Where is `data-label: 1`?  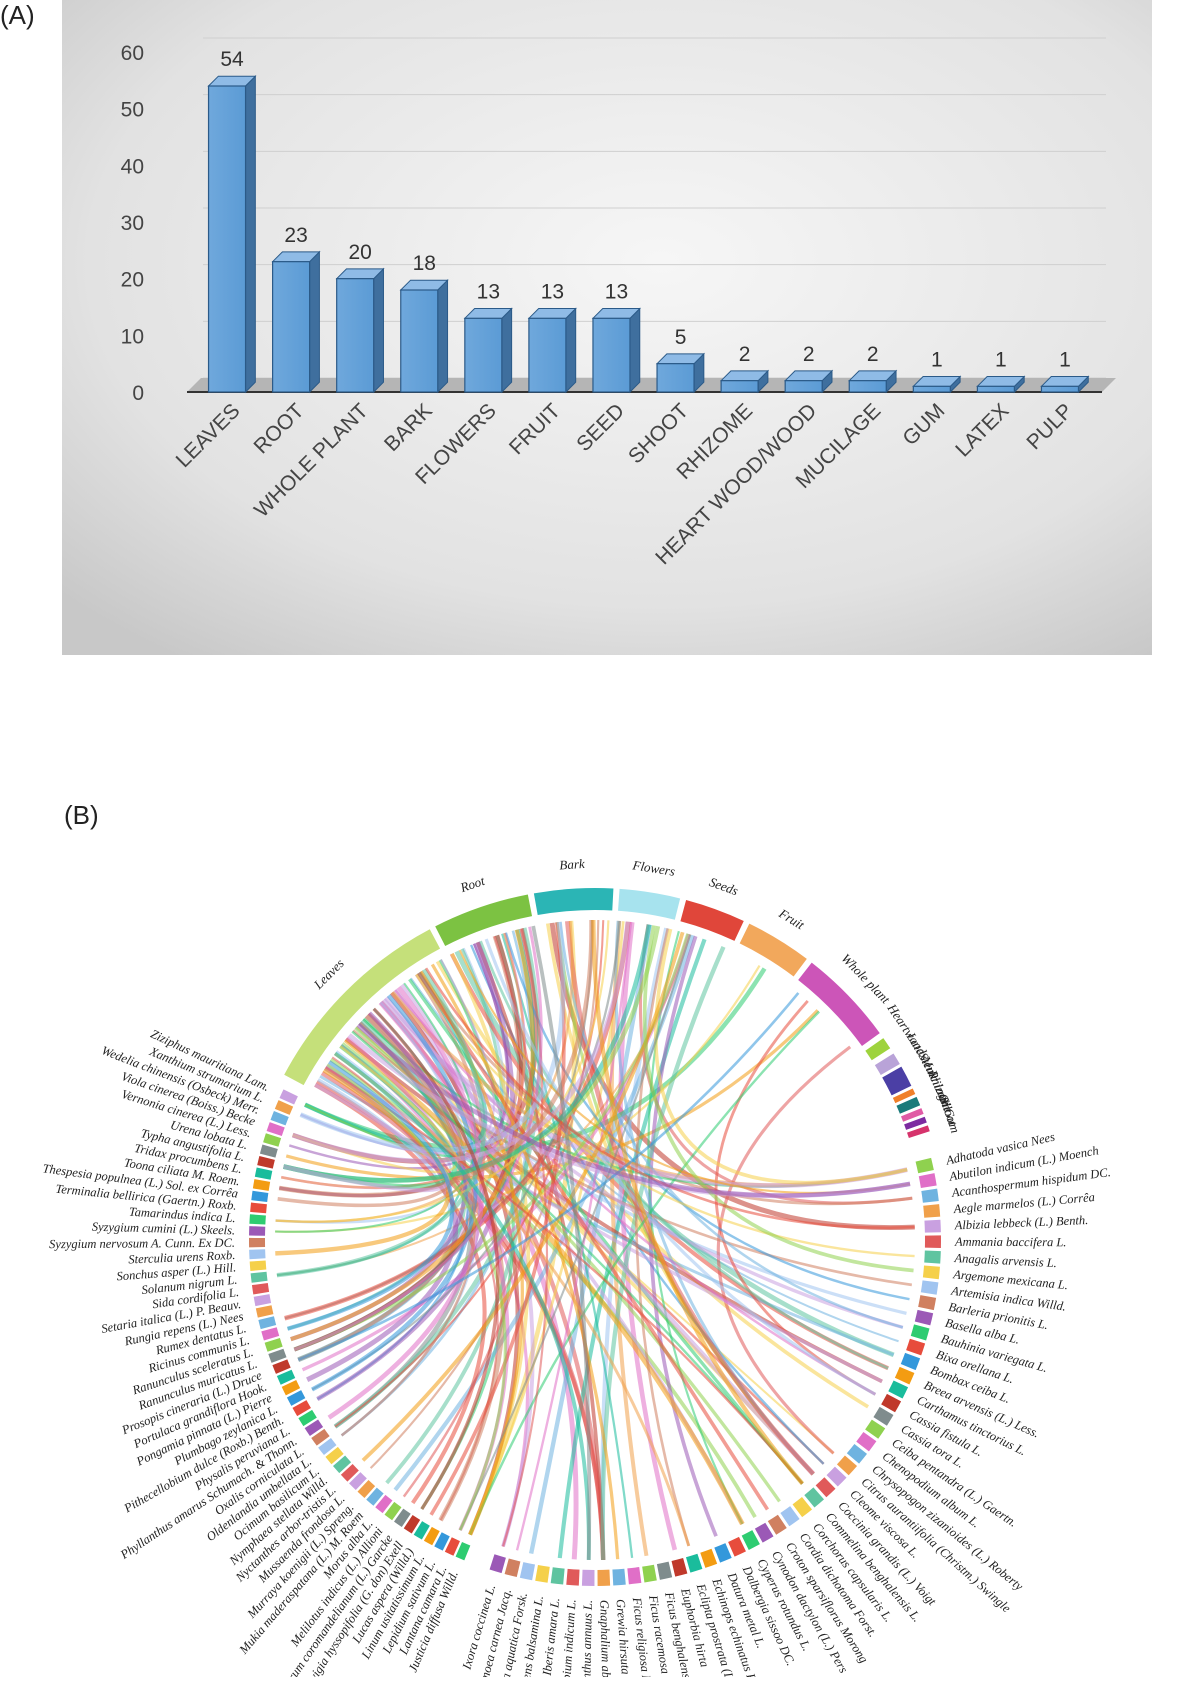 data-label: 1 is located at coordinates (1001, 360).